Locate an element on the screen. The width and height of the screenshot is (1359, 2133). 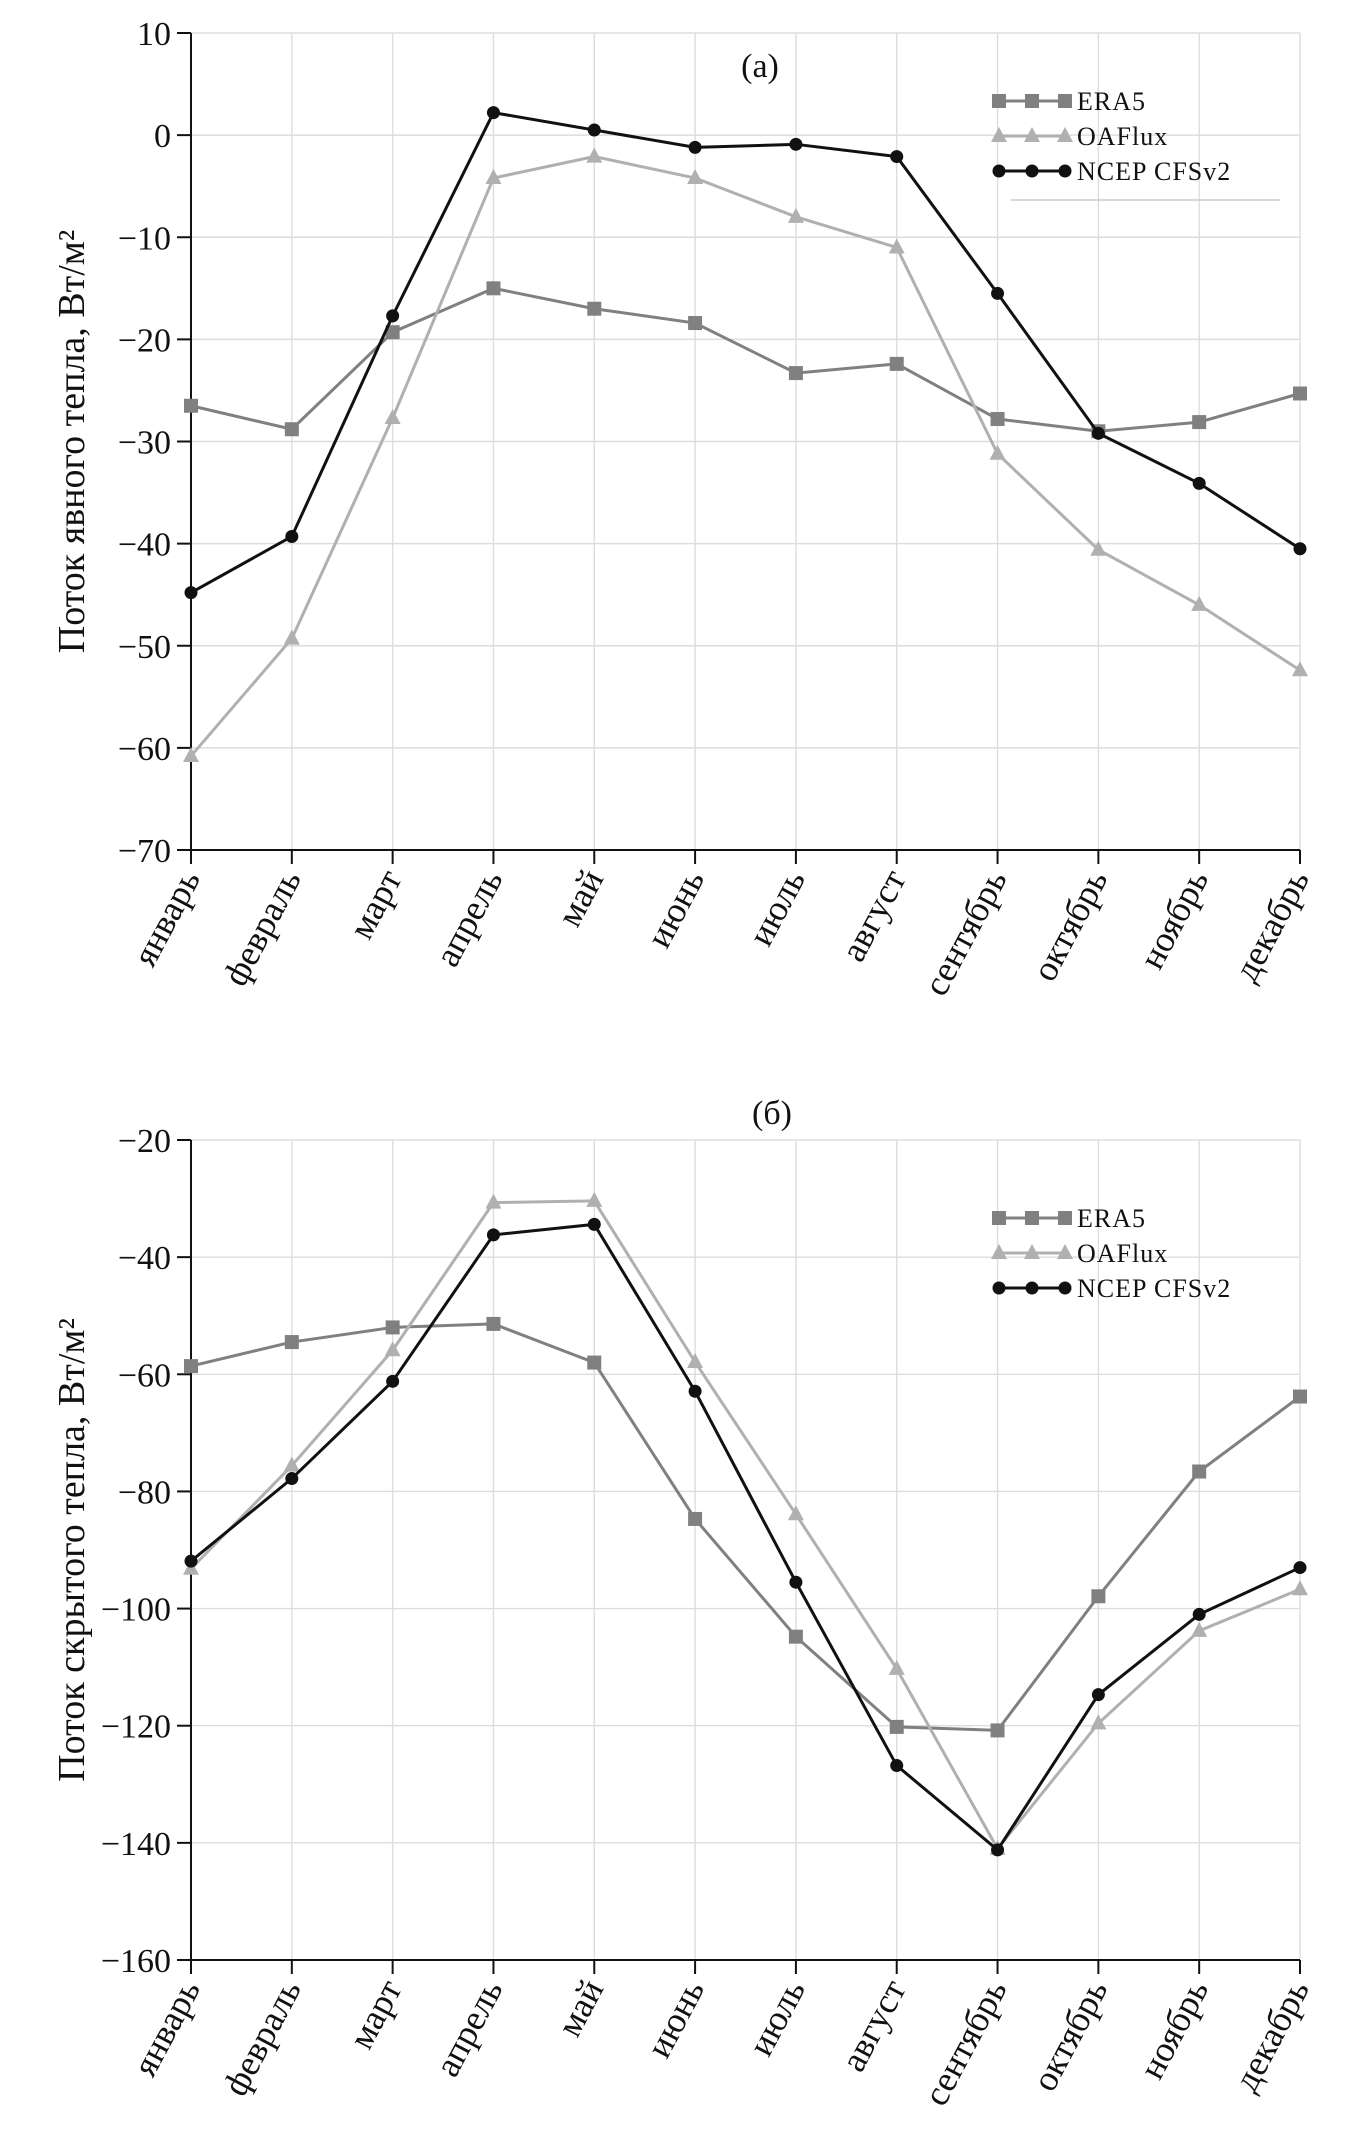
y-tick-label: −80 is located at coordinates (144, 1492).